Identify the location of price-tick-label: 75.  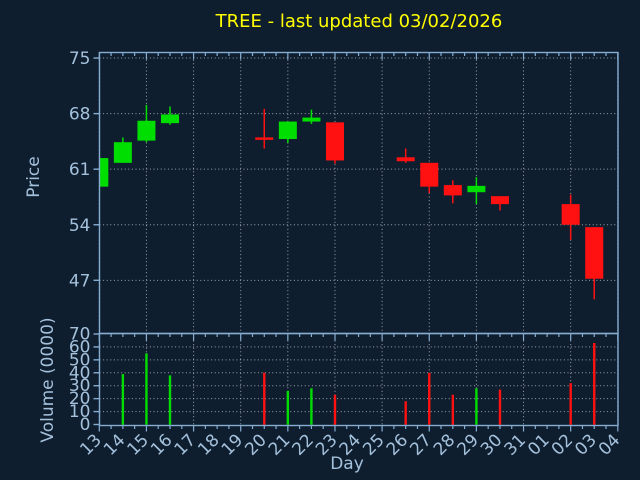
(80, 59).